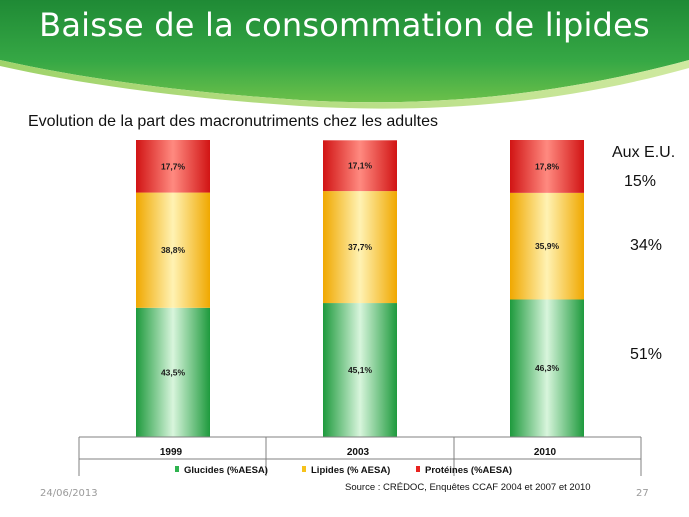 The height and width of the screenshot is (517, 689). I want to click on bar-lipides-2010, so click(547, 246).